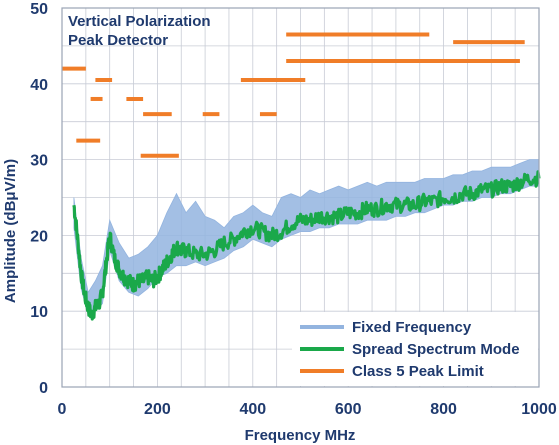 The width and height of the screenshot is (559, 445). Describe the element at coordinates (10, 231) in the screenshot. I see `y-axis-title: Amplitude (dBμV/m)` at that location.